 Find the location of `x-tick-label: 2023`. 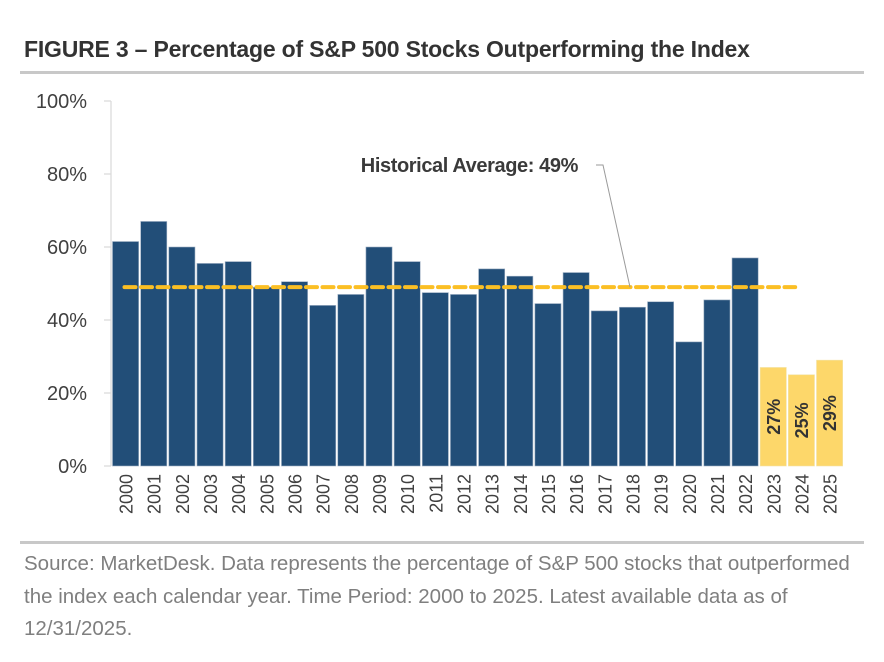

x-tick-label: 2023 is located at coordinates (774, 494).